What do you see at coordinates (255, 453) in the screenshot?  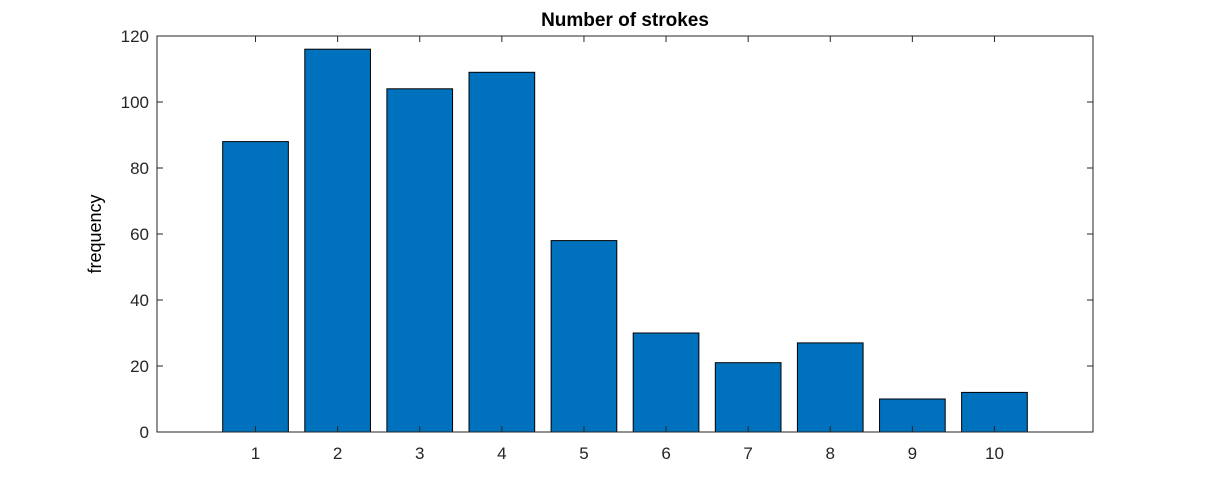 I see `x-tick-label: 1` at bounding box center [255, 453].